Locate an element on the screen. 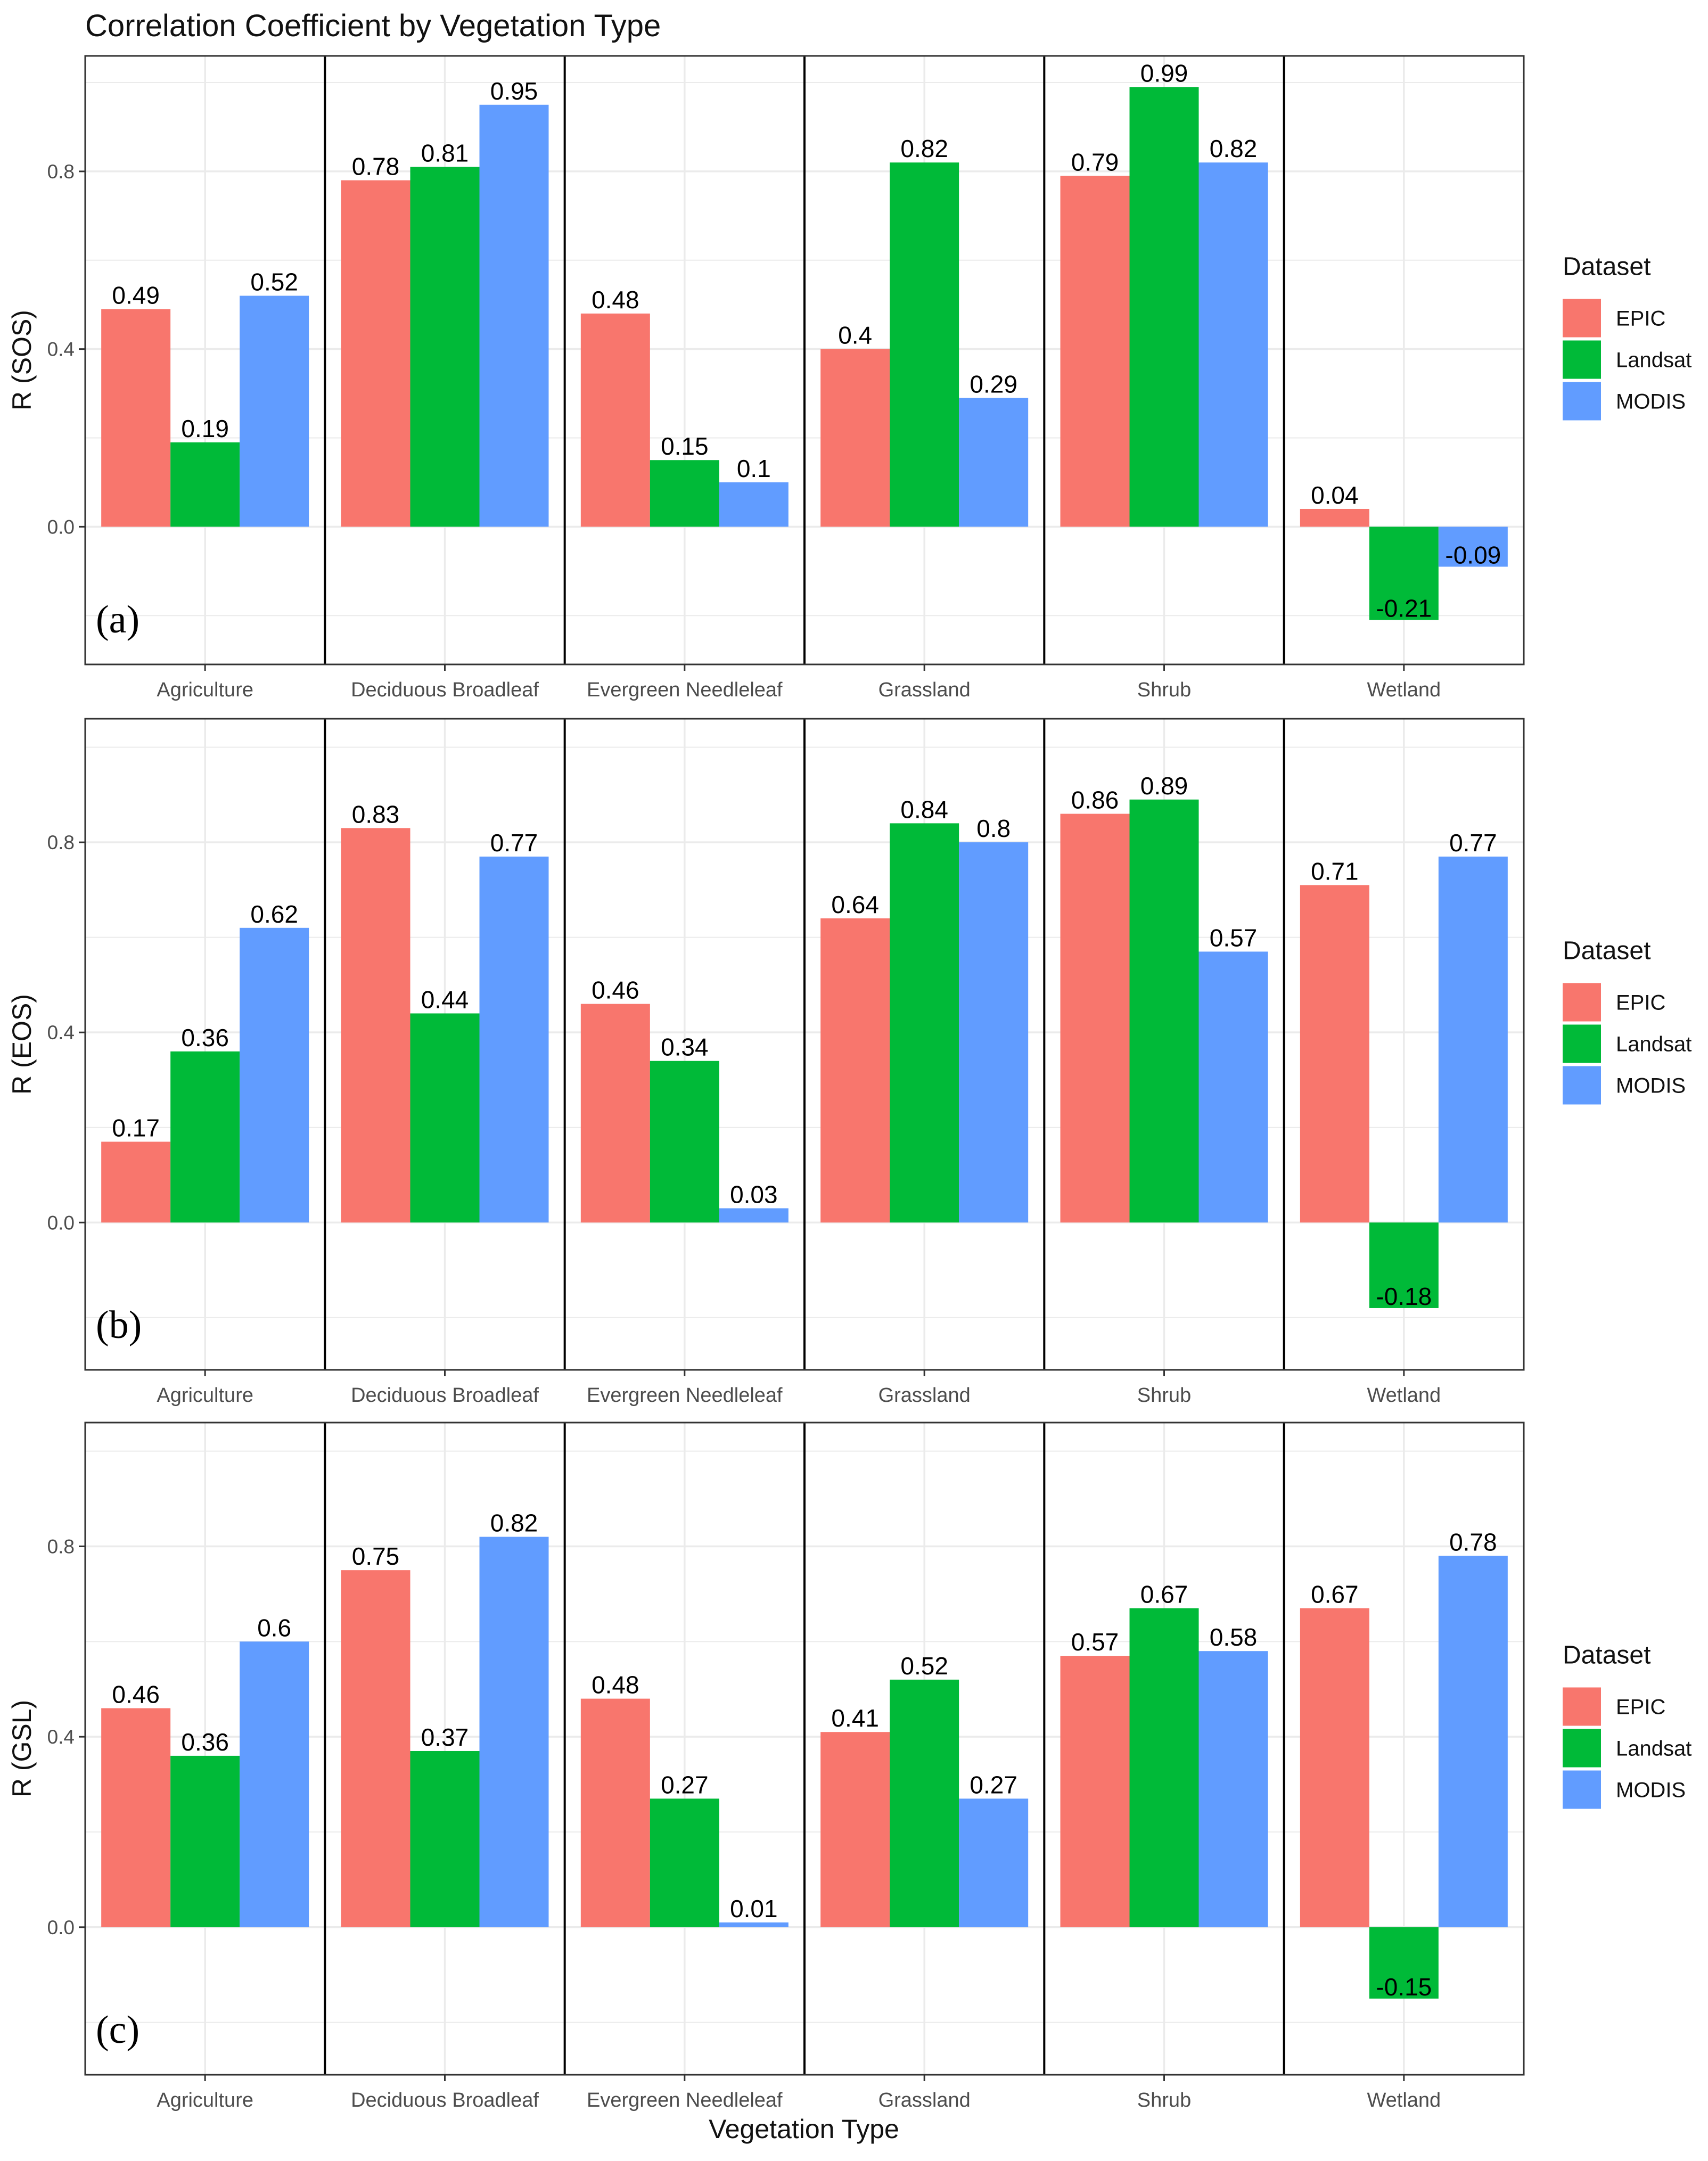 The image size is (1708, 2161). panel-tag: (a) is located at coordinates (117, 620).